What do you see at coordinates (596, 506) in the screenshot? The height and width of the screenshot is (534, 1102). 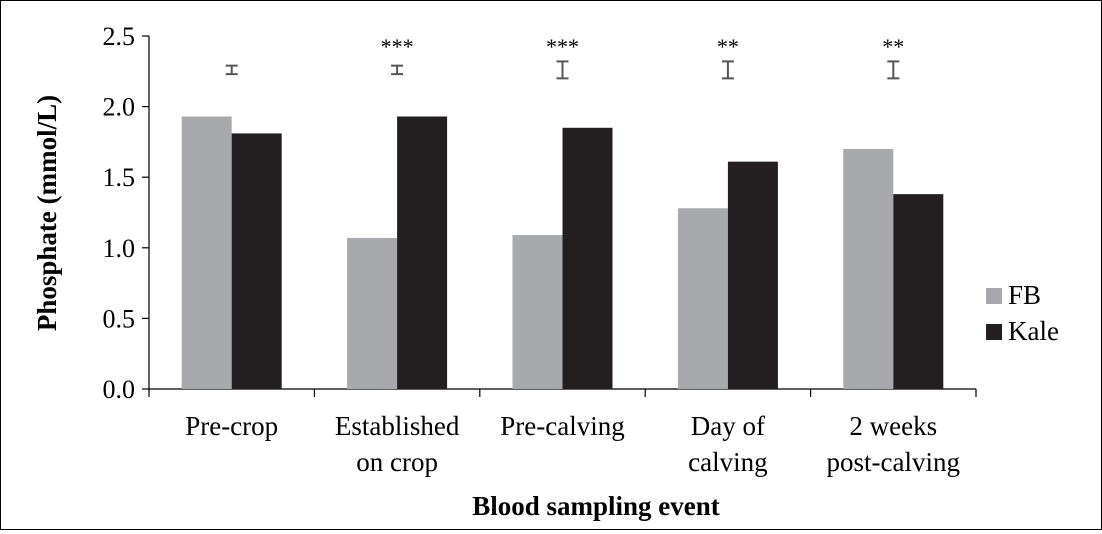 I see `x-axis-label: Blood sampling event` at bounding box center [596, 506].